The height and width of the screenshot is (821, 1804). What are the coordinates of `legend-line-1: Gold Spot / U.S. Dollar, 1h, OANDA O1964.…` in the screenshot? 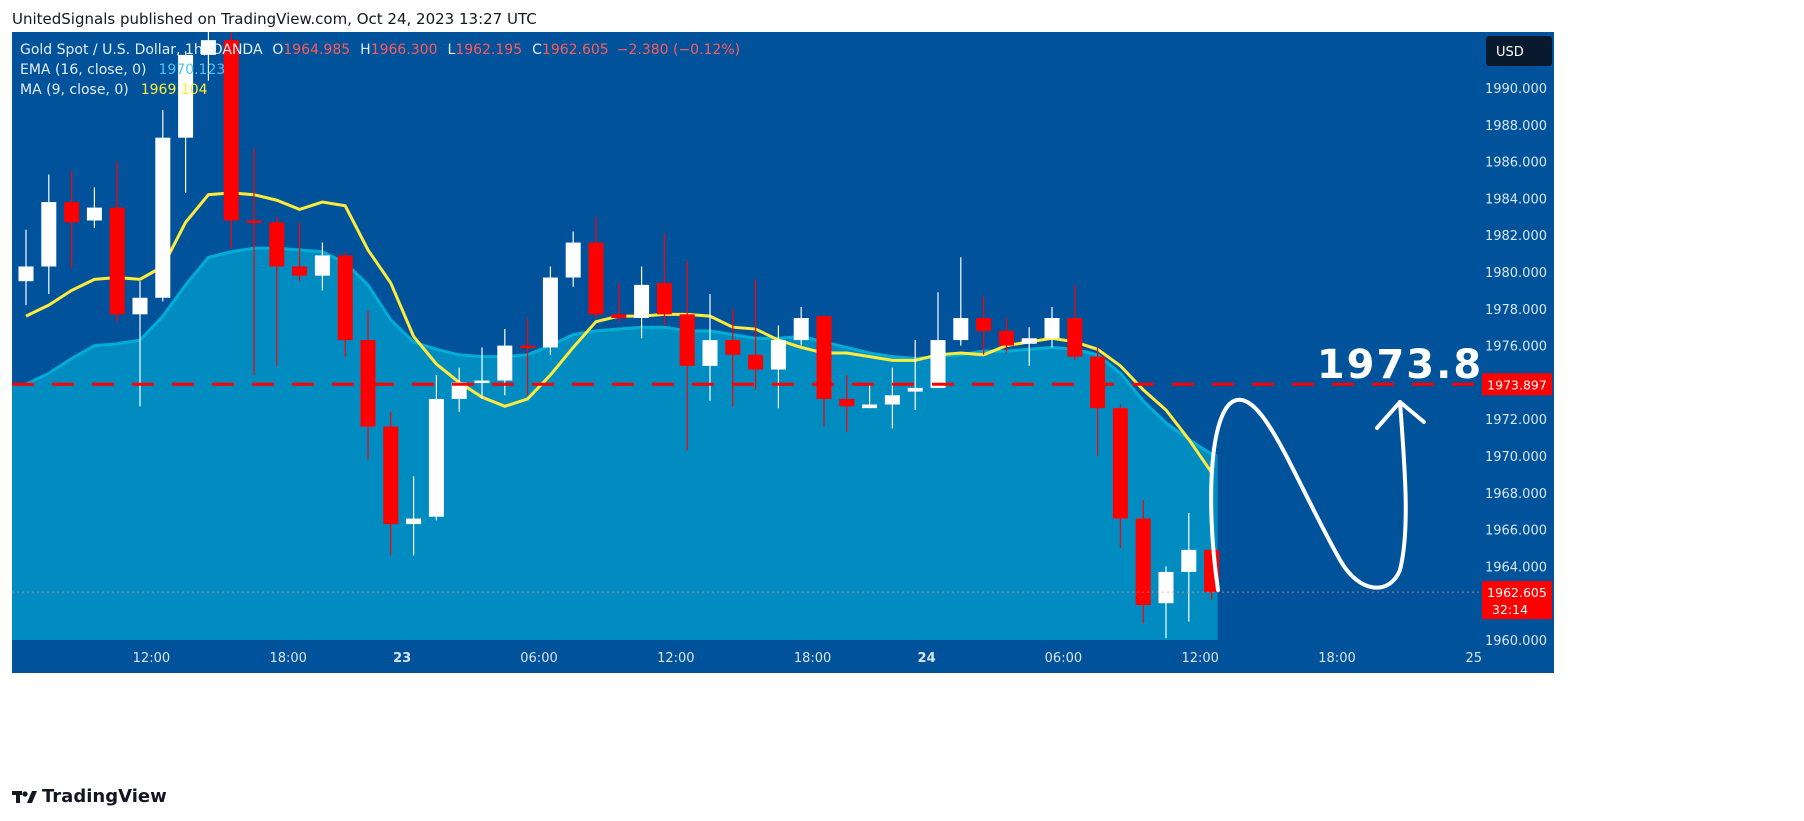 It's located at (380, 50).